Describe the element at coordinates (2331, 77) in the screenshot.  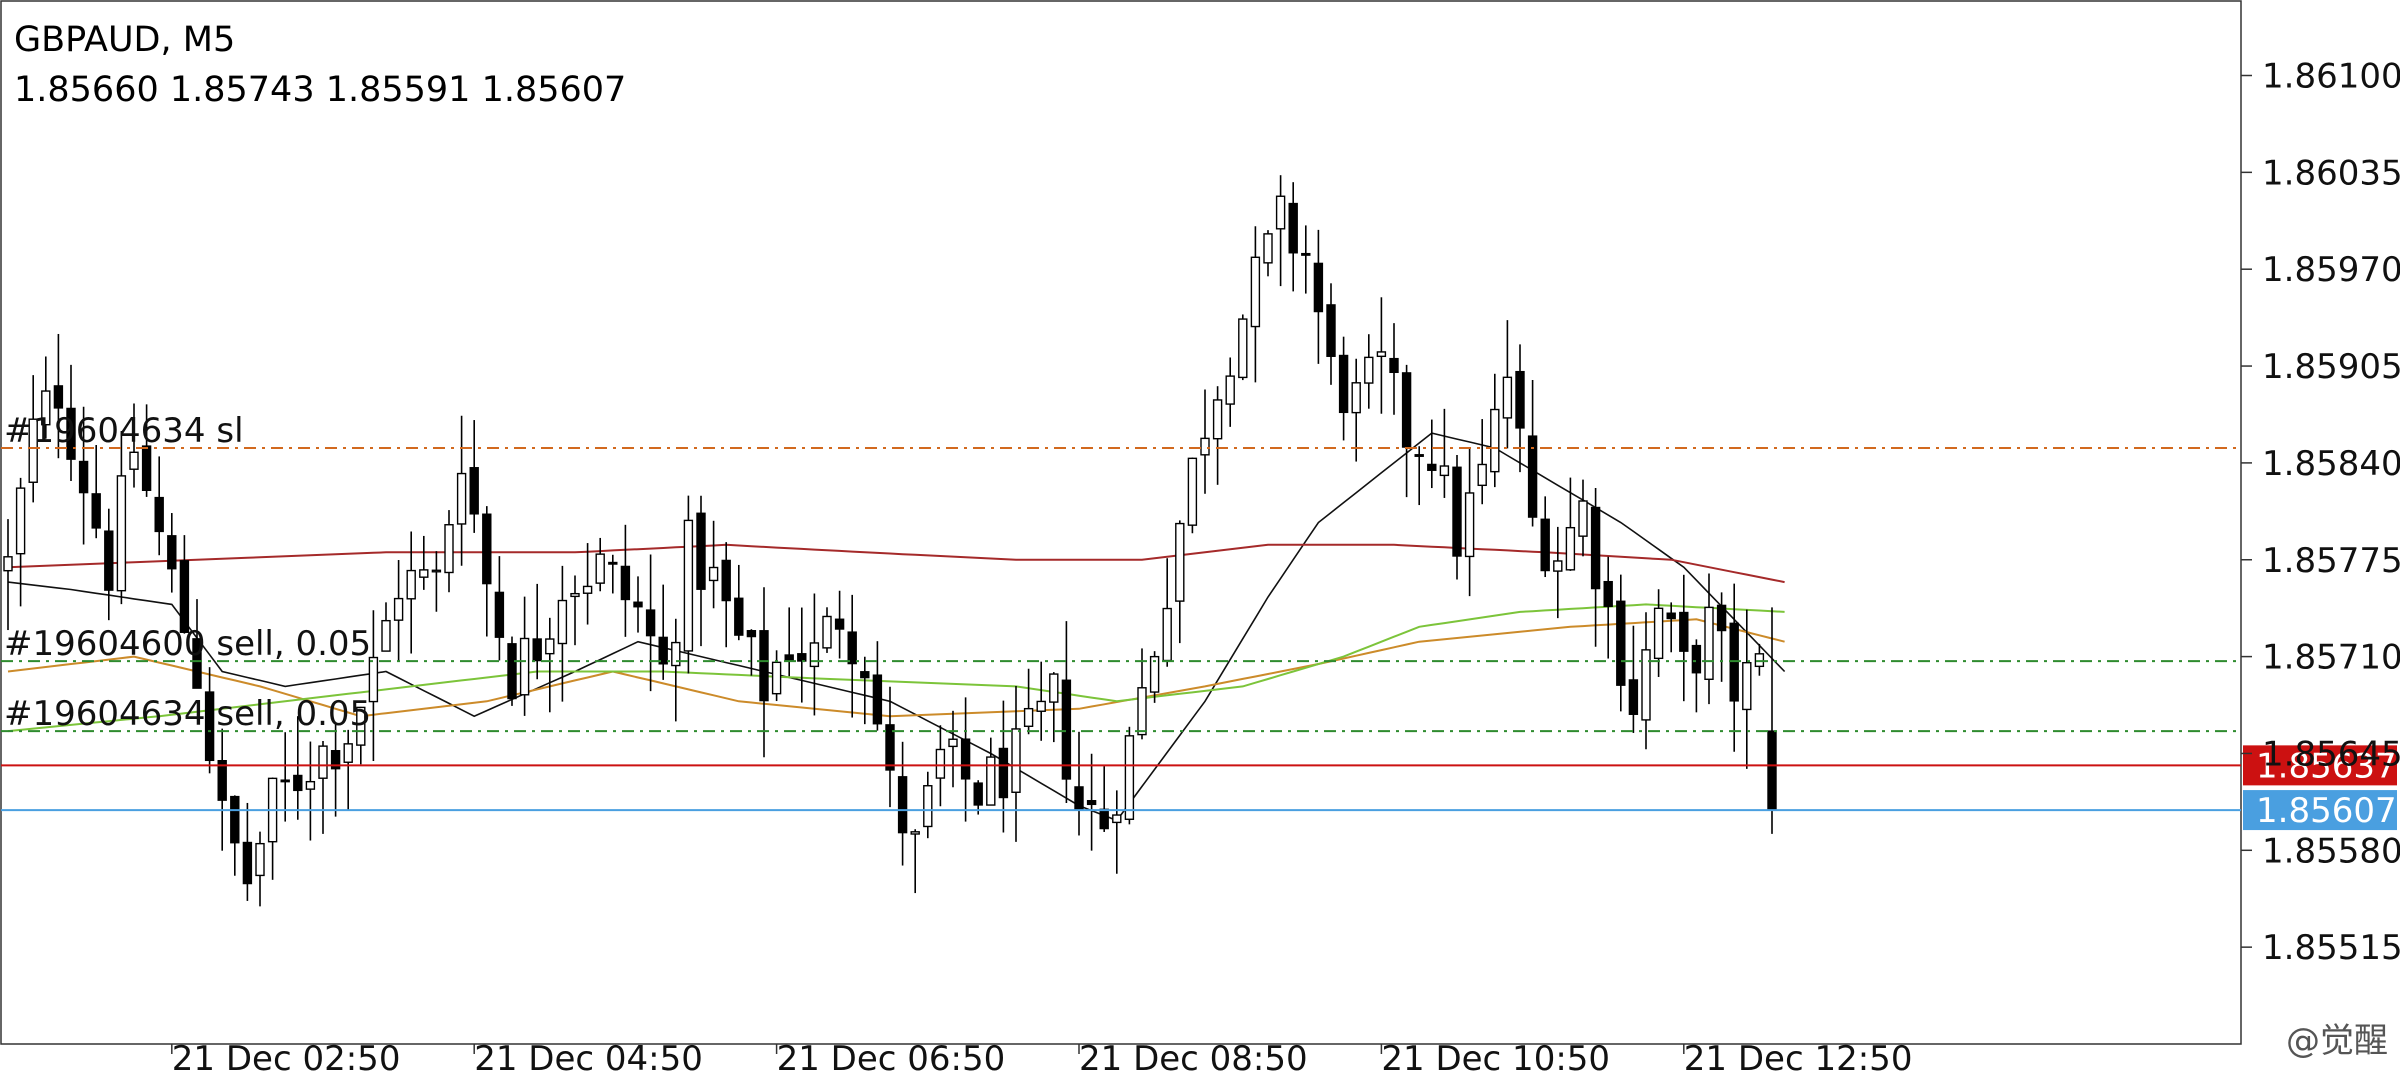
I see `price-tick-label: 1.86100` at that location.